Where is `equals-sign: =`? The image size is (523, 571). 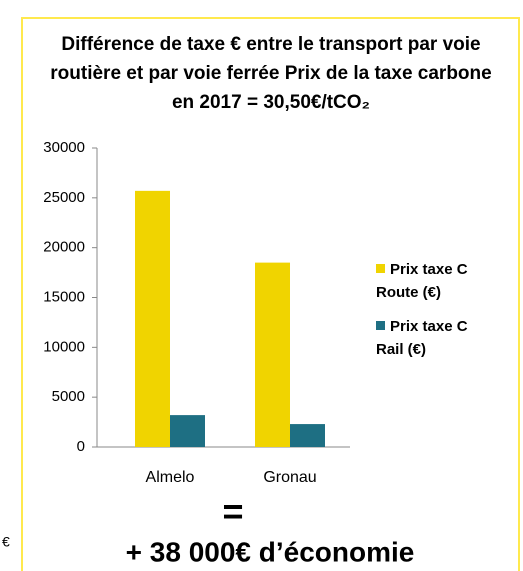
equals-sign: = is located at coordinates (232, 511).